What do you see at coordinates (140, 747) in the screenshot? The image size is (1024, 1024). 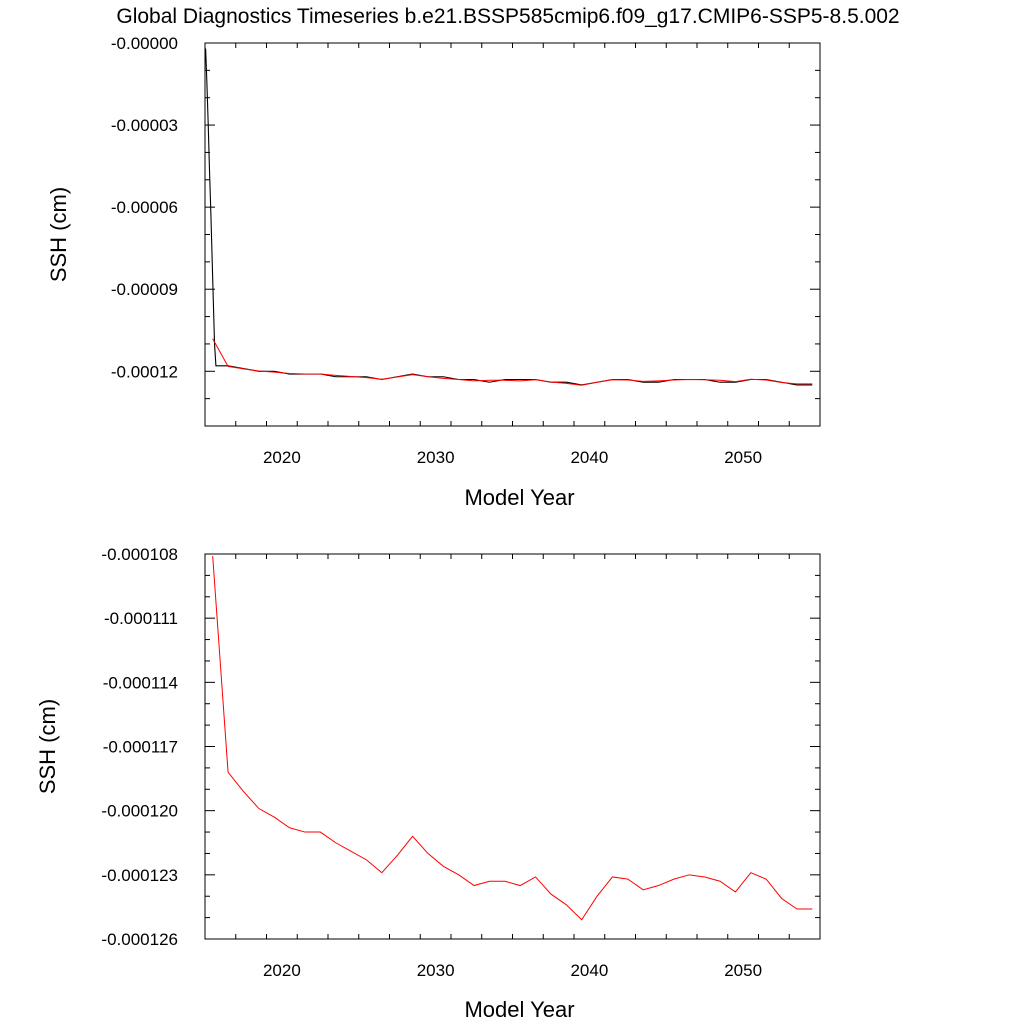 I see `y-tick-label: -0.000117` at bounding box center [140, 747].